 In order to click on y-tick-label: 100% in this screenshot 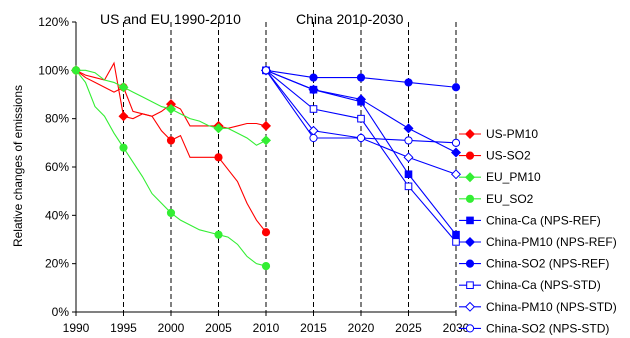, I will do `click(53, 70)`.